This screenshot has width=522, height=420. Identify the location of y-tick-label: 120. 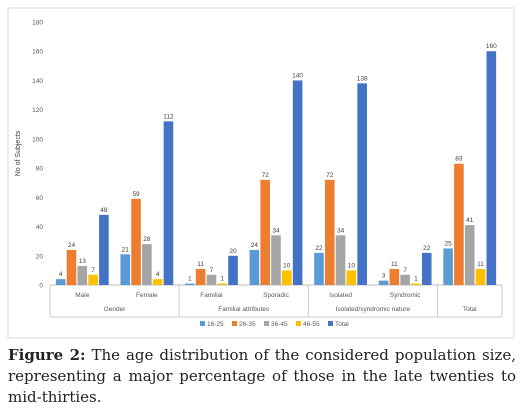
(37, 110).